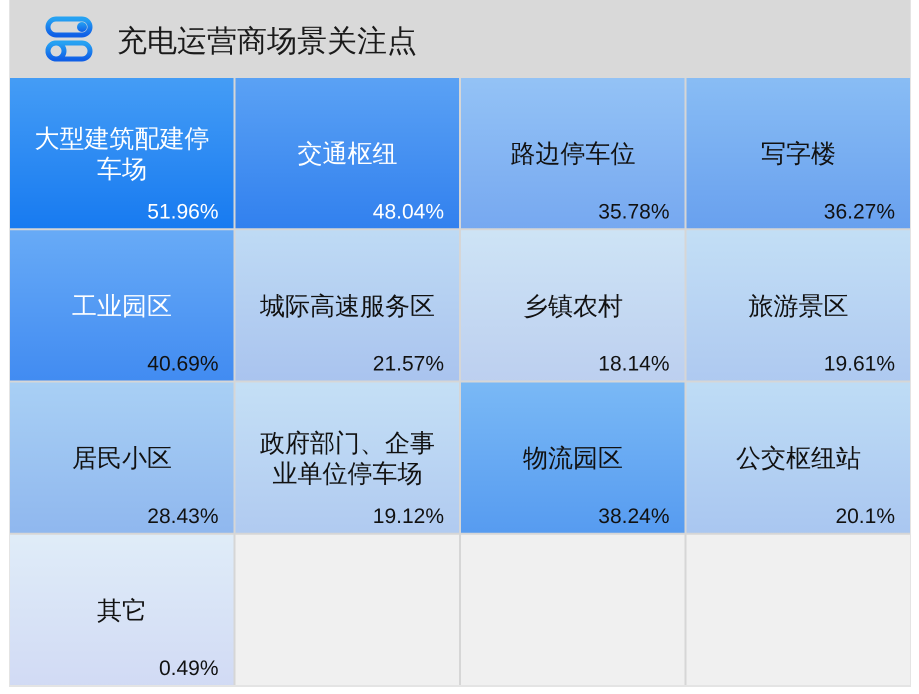  Describe the element at coordinates (573, 154) in the screenshot. I see `category-label: 路边停车位` at that location.